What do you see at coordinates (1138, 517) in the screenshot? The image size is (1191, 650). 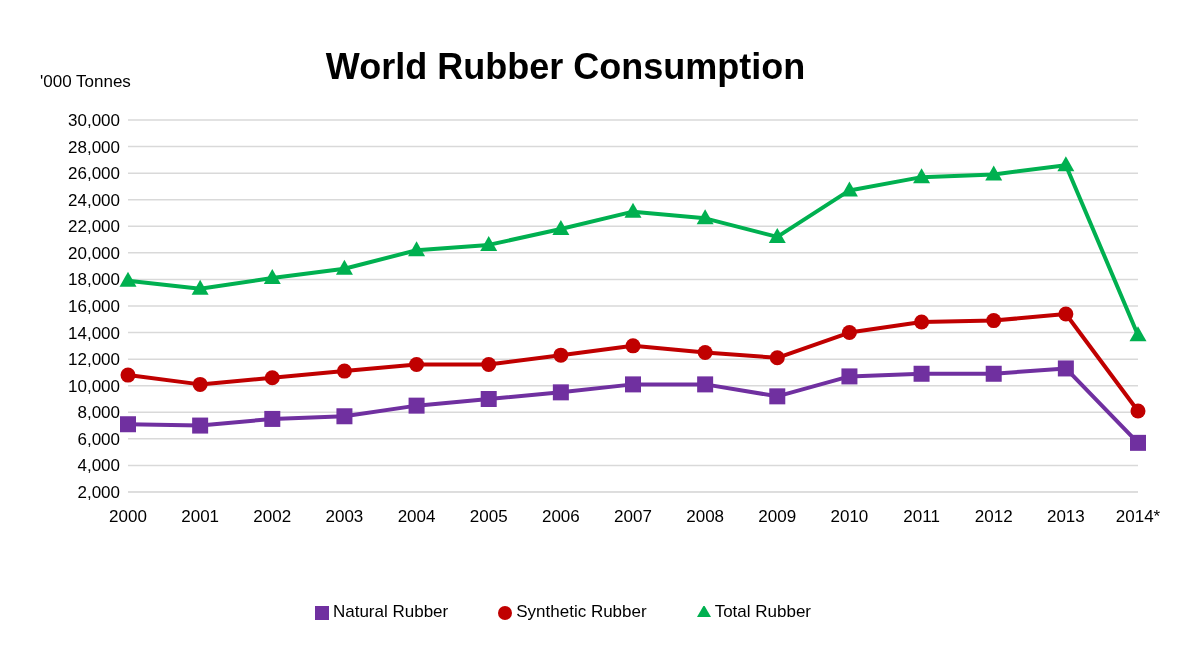 I see `x-tick-label: 2014*` at bounding box center [1138, 517].